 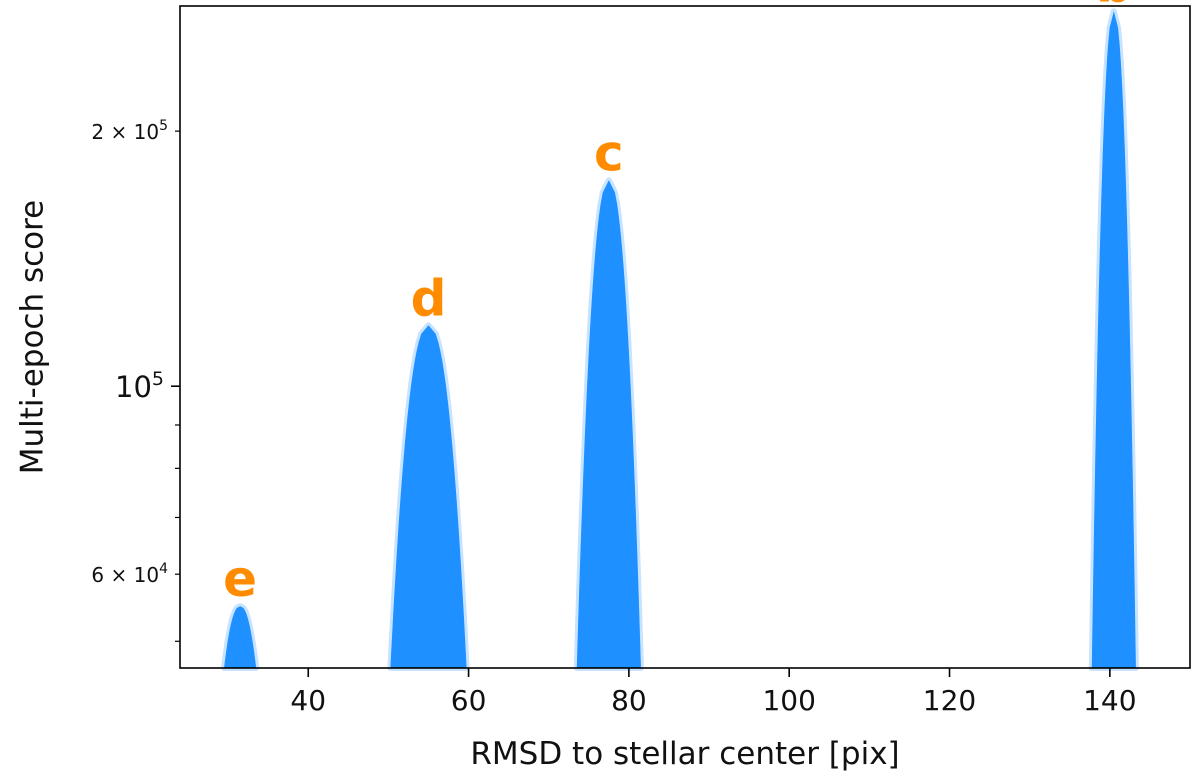 I want to click on peak-c, so click(x=608, y=424).